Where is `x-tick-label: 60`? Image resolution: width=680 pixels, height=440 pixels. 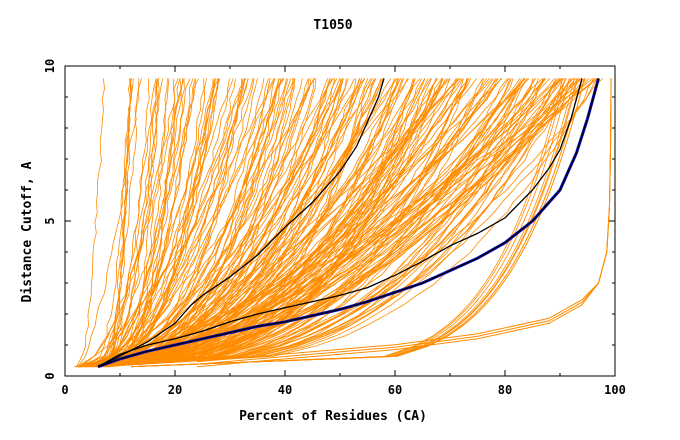
x-tick-label: 60 is located at coordinates (395, 390).